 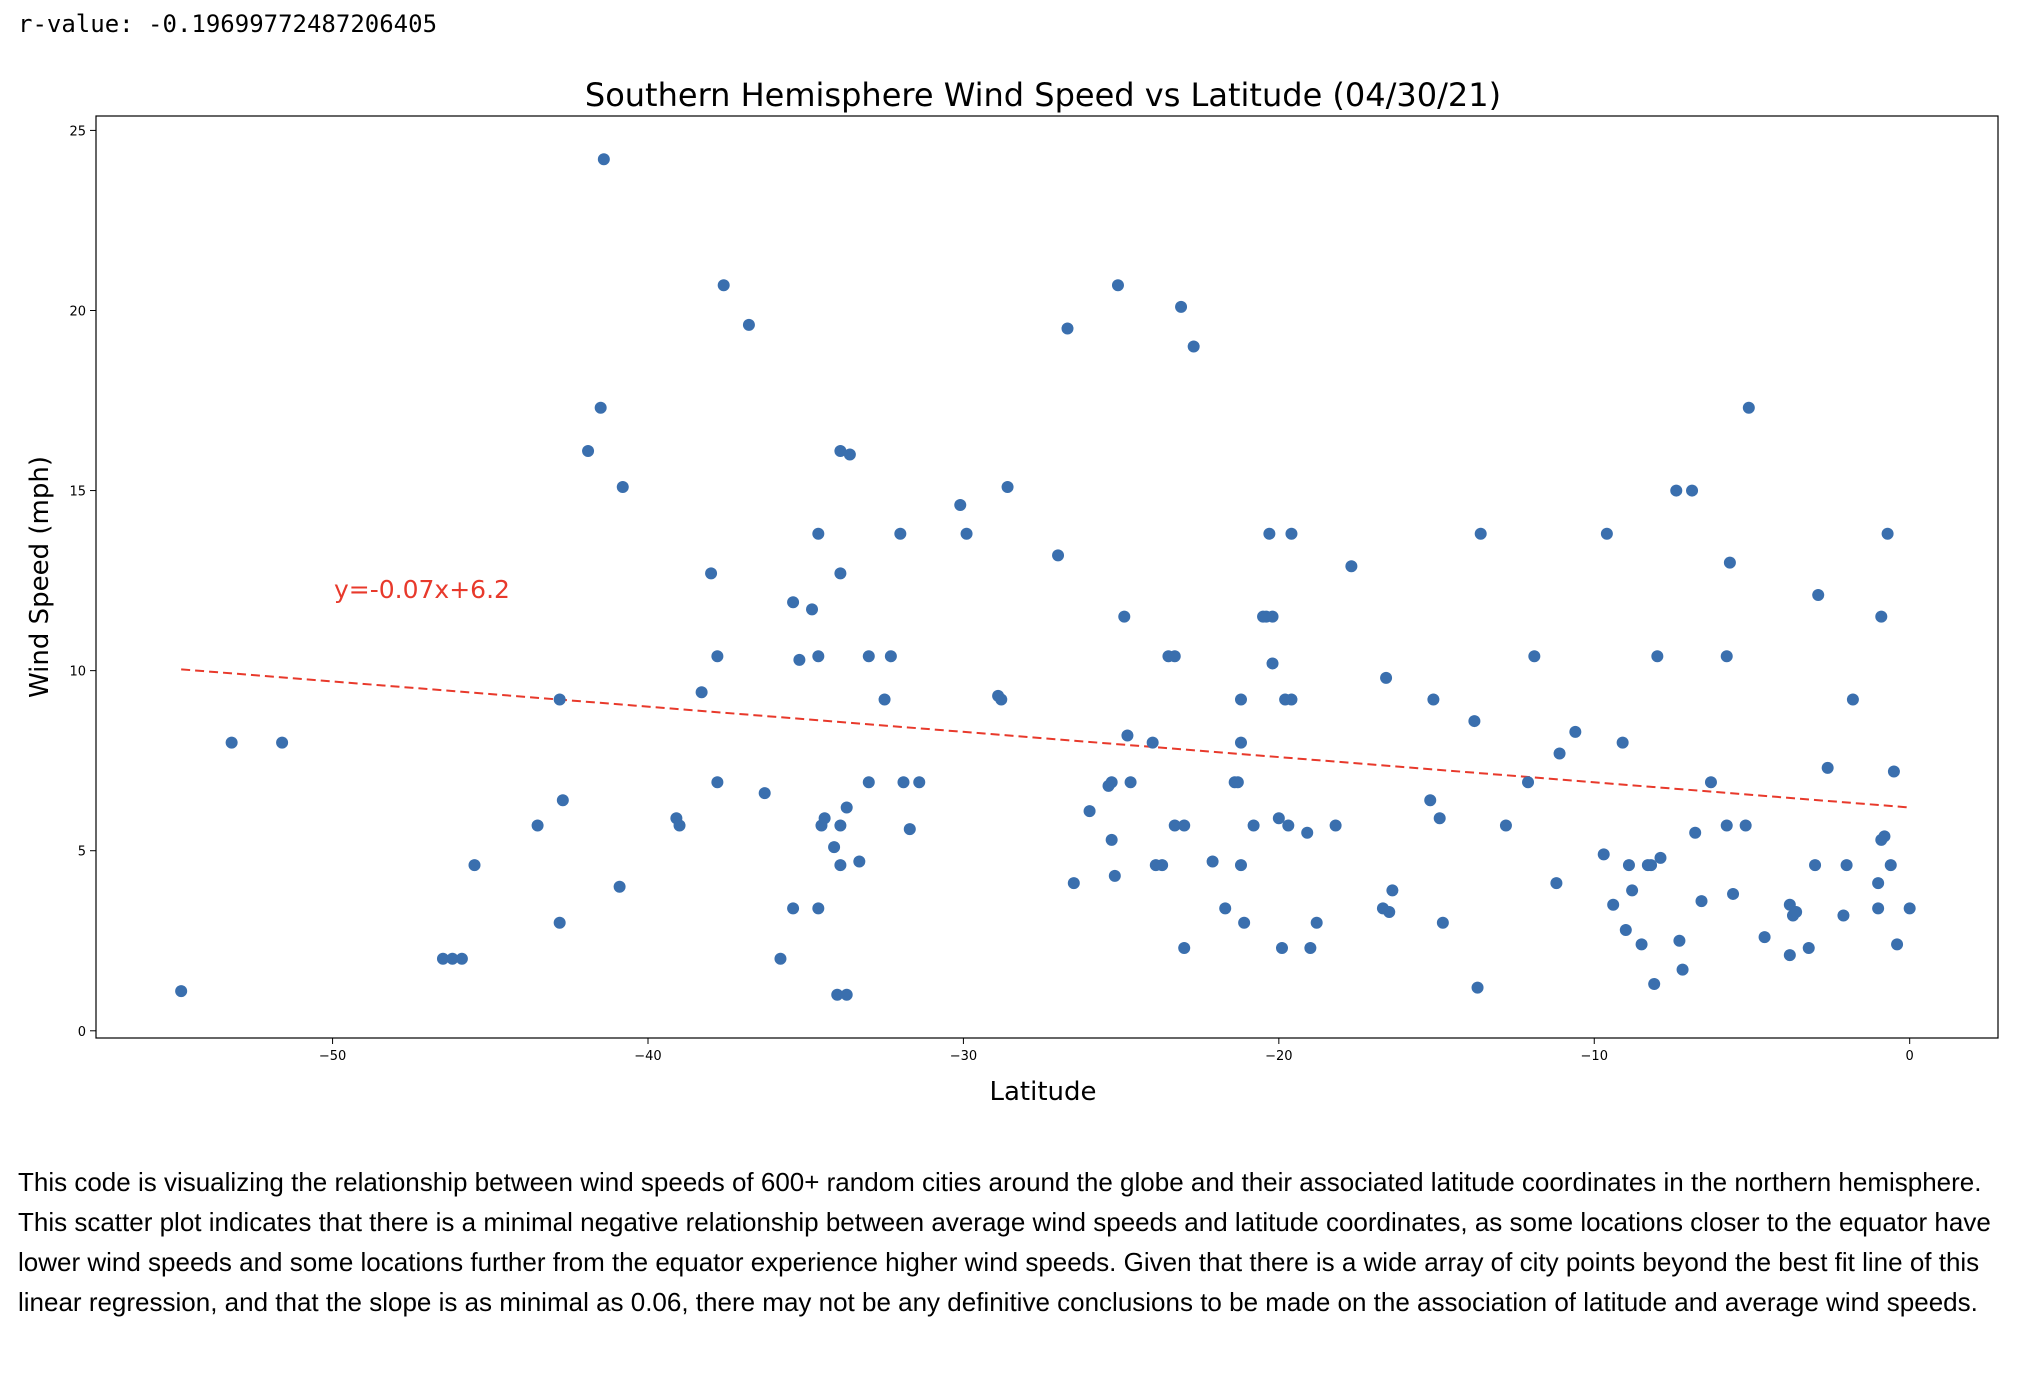 I want to click on x-tick-label: −40, so click(x=647, y=1056).